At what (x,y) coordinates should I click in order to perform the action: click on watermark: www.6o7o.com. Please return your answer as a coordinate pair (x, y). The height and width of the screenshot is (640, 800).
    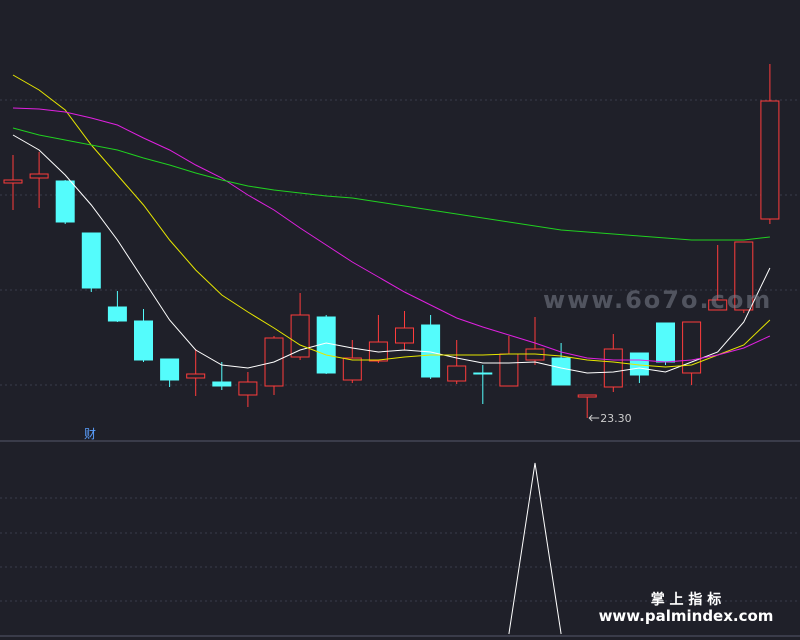
    Looking at the image, I should click on (657, 300).